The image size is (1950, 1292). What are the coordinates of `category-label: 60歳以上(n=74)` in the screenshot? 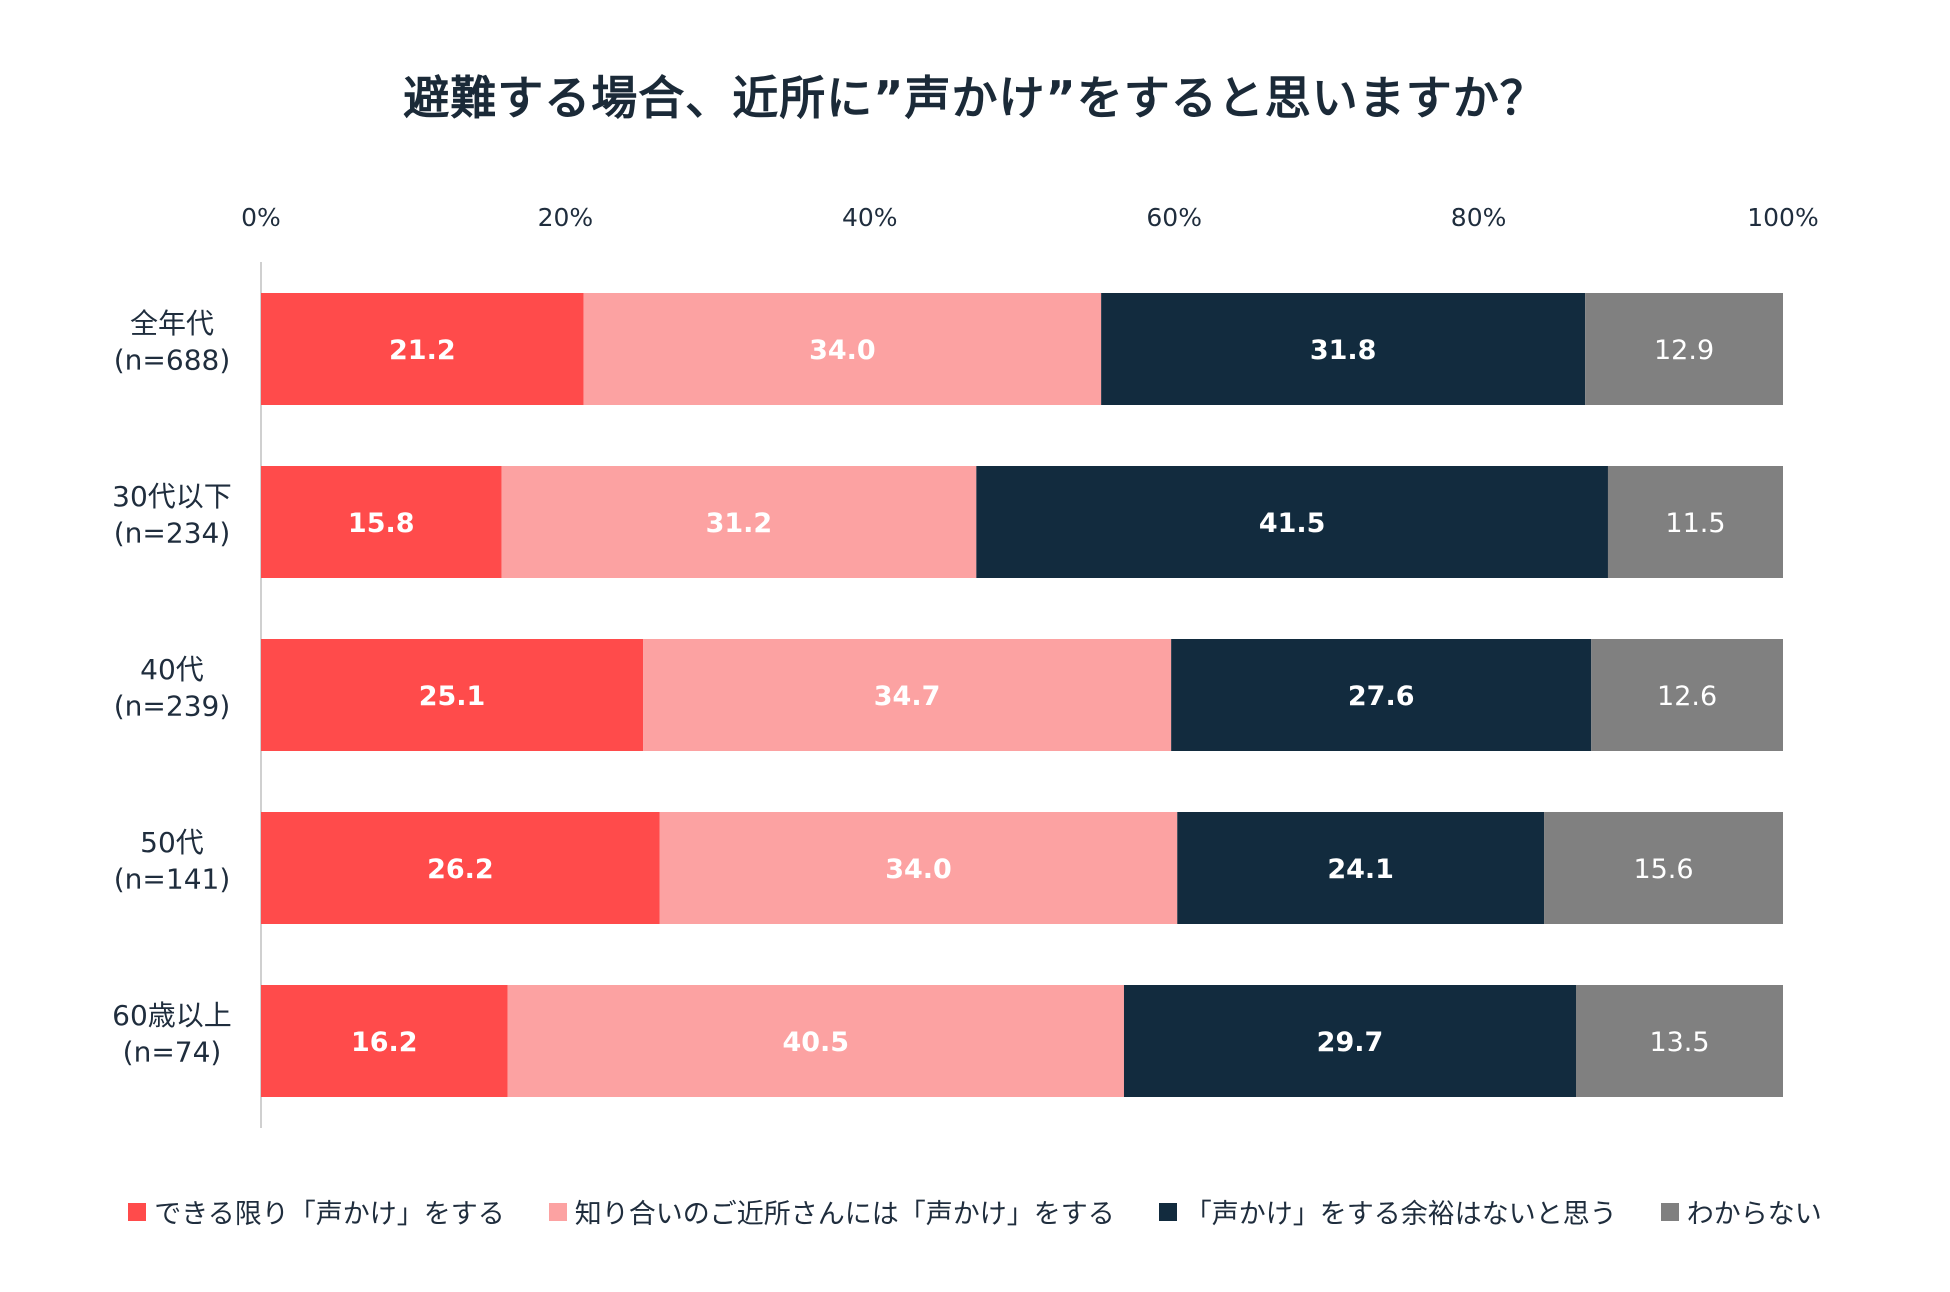 It's located at (172, 1033).